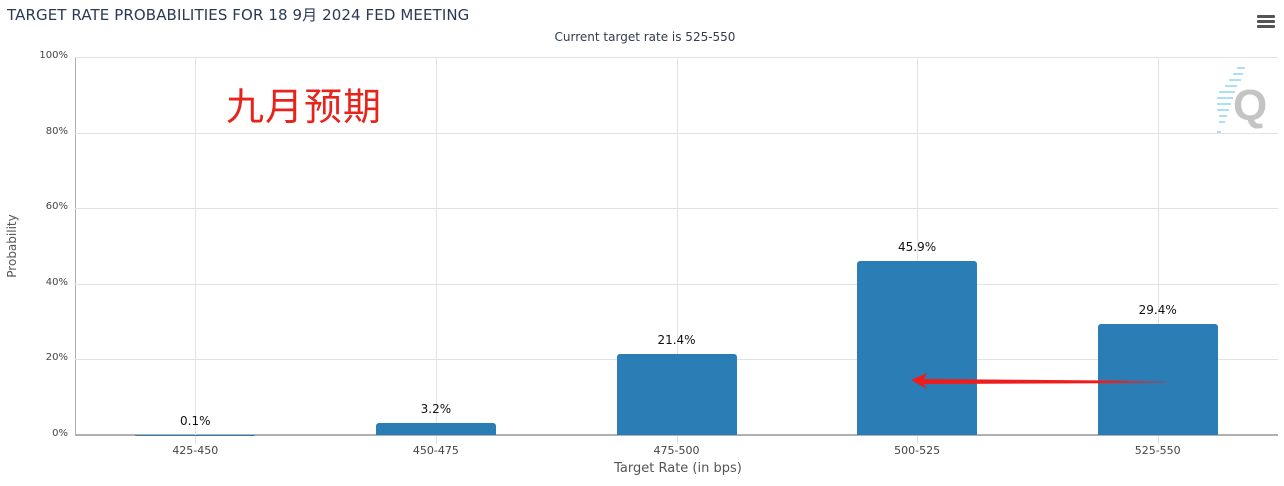 The image size is (1284, 486). I want to click on chart-subtitle: Current target rate is 525-550, so click(645, 37).